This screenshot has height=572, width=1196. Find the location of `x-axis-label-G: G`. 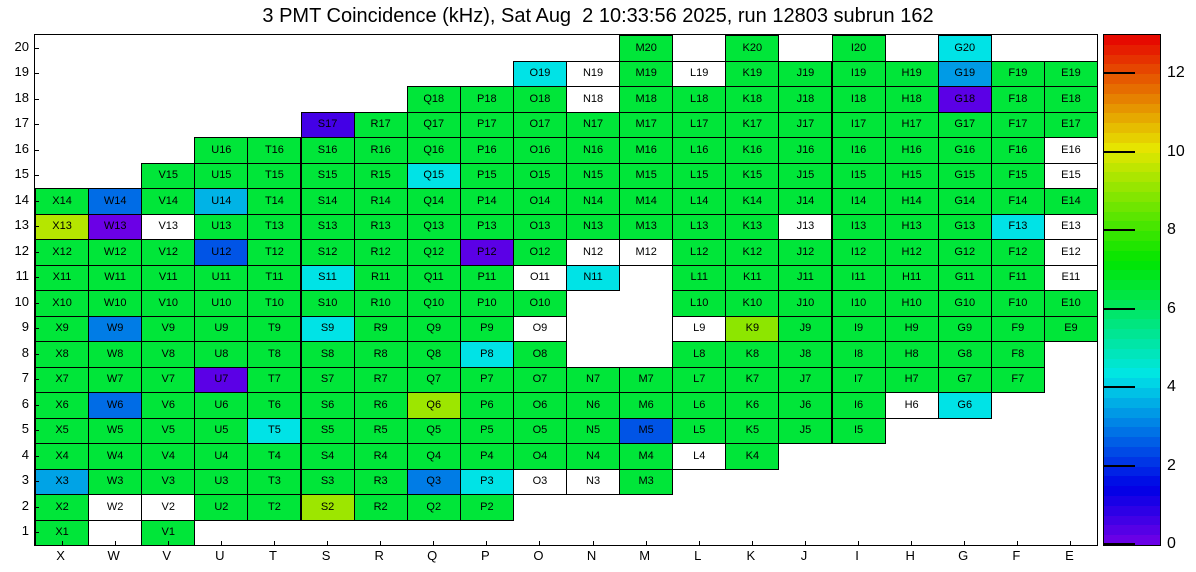

x-axis-label-G: G is located at coordinates (963, 555).